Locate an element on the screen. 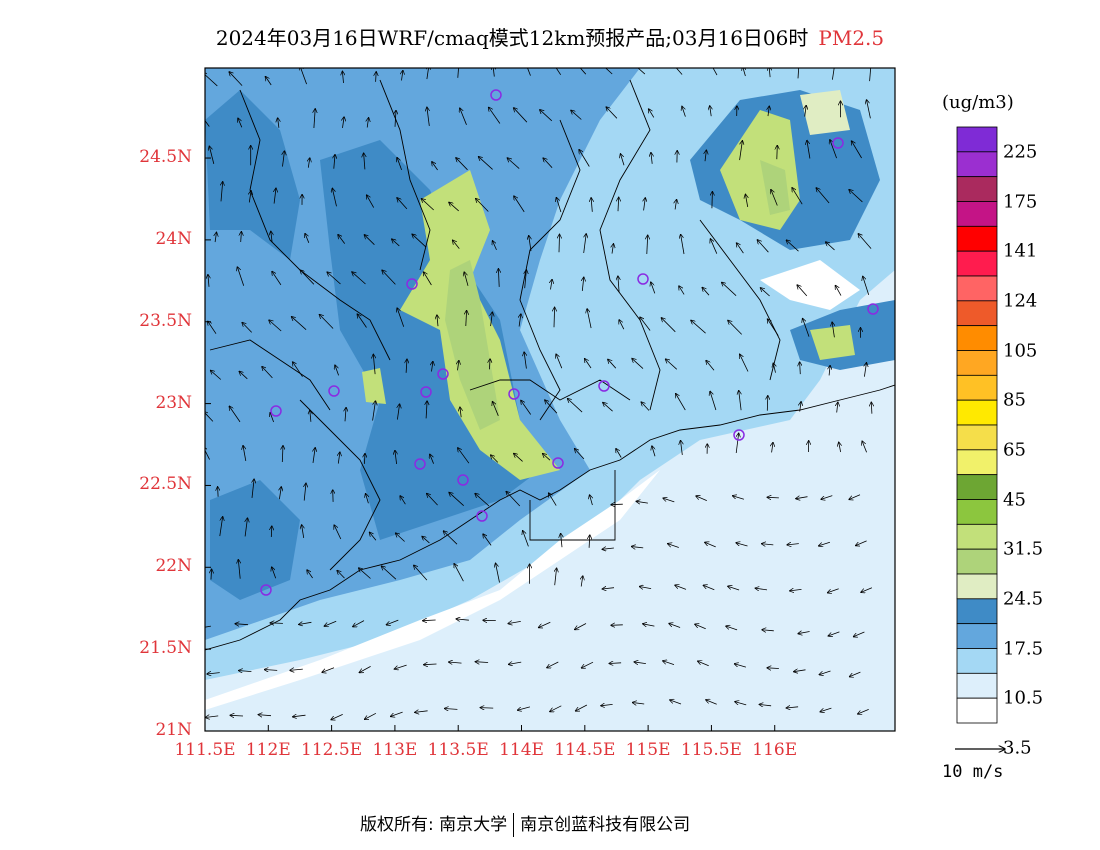 Image resolution: width=1100 pixels, height=850 pixels. copyright-footer: 版权所有: 南京大学 南京创蓝科技有限公司 is located at coordinates (525, 823).